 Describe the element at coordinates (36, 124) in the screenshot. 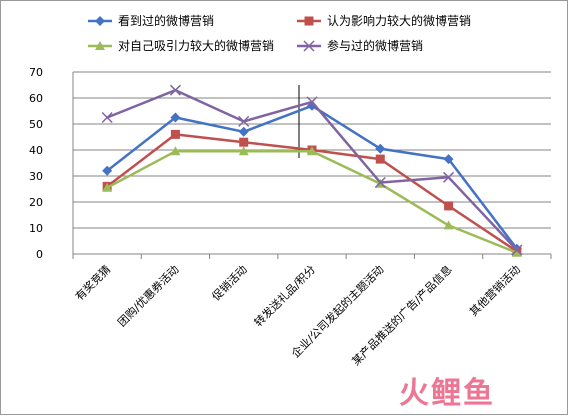

I see `y-tick-label: 50` at that location.